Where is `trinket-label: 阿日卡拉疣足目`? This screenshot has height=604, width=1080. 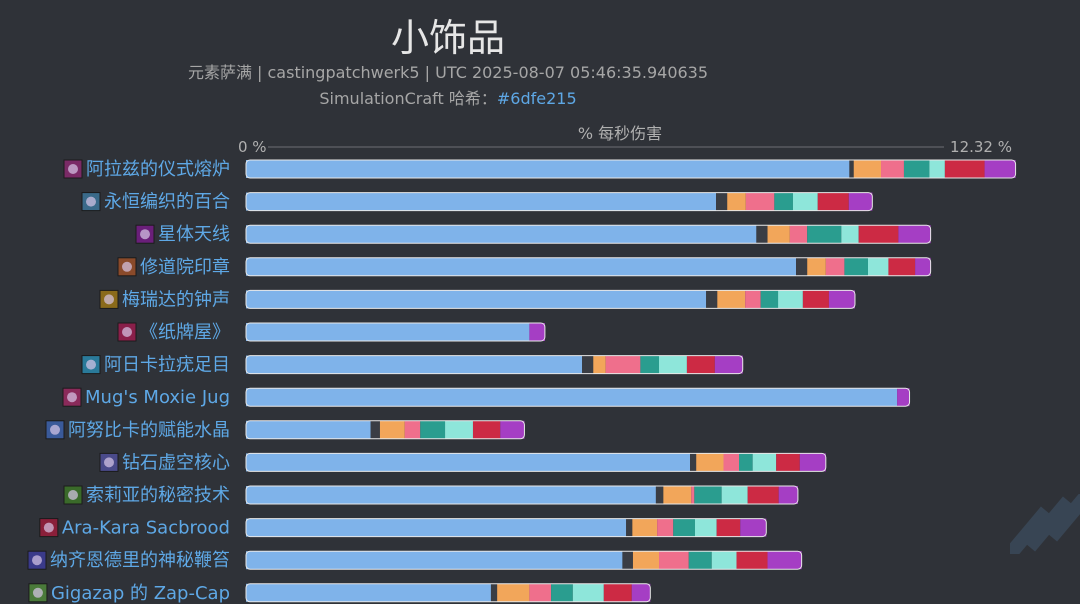
trinket-label: 阿日卡拉疣足目 is located at coordinates (167, 365).